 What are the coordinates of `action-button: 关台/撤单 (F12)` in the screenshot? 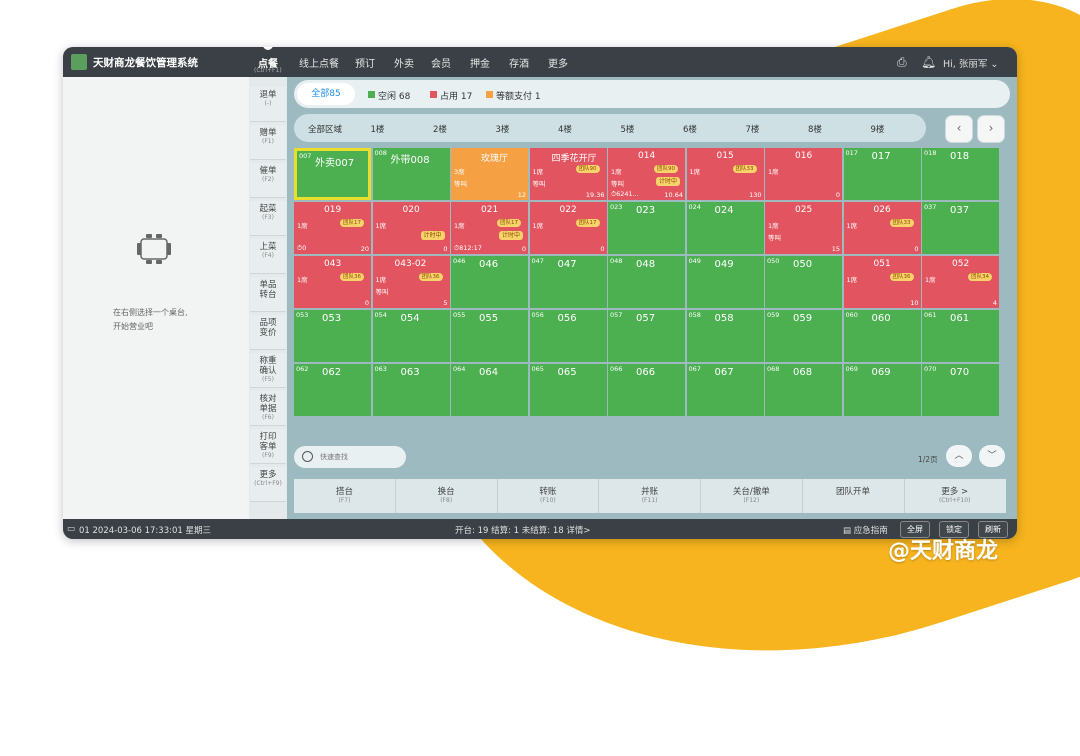 It's located at (752, 496).